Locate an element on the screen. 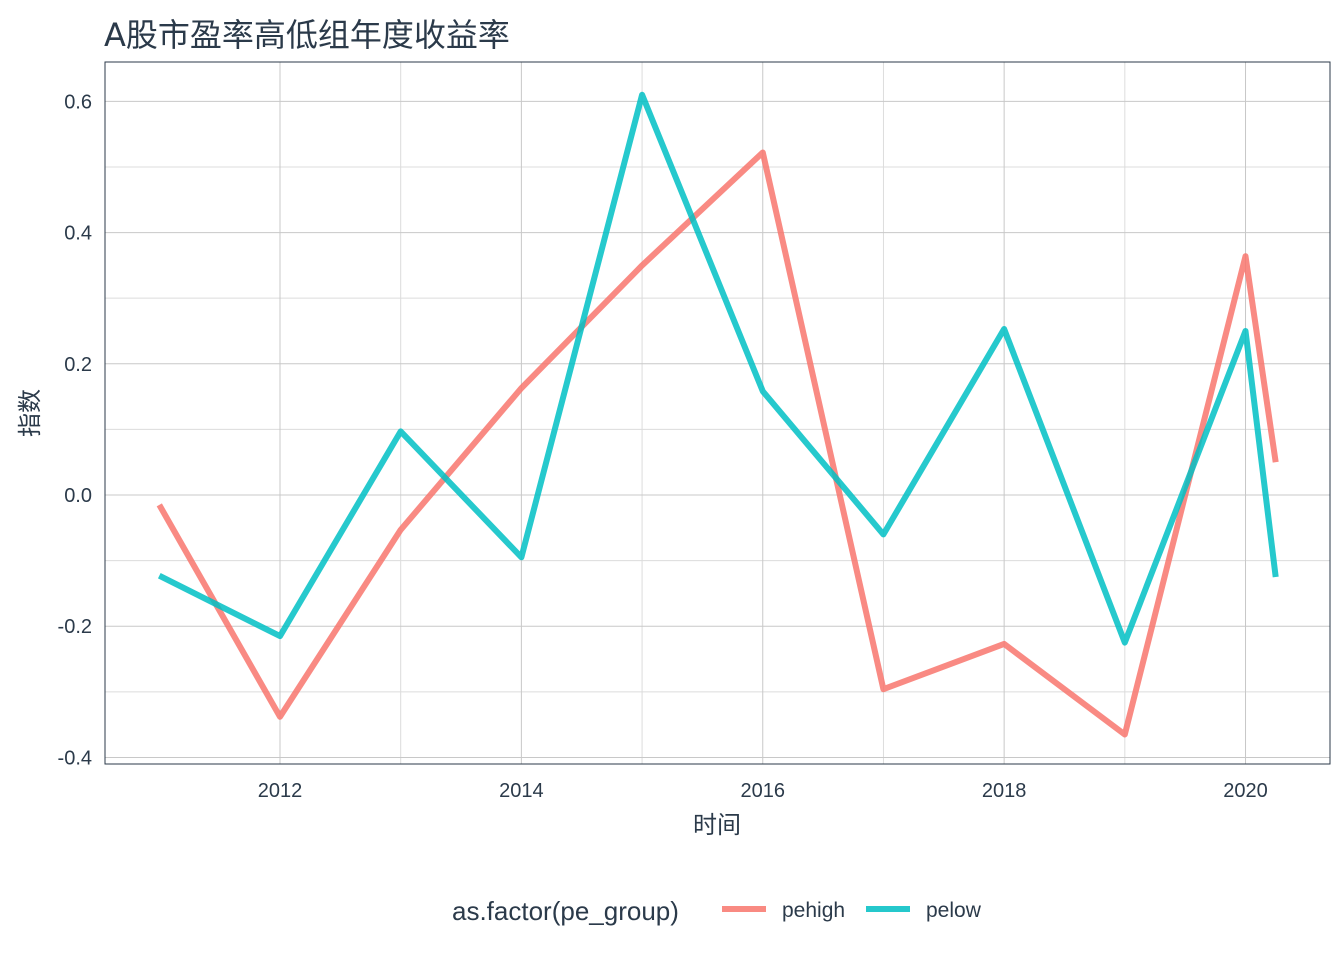  y-axis-ticks: -0.4 -0.2 0.0 0.2 0.4 0.6 is located at coordinates (75, 430).